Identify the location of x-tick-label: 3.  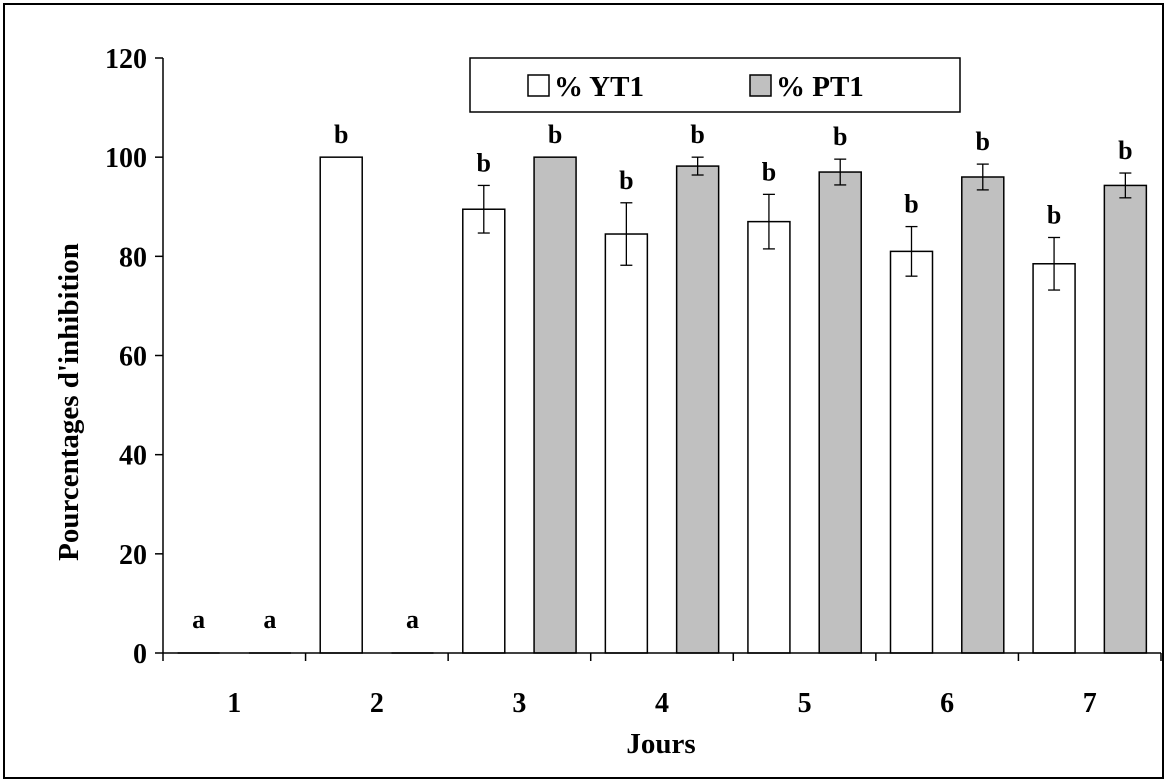
(519, 703).